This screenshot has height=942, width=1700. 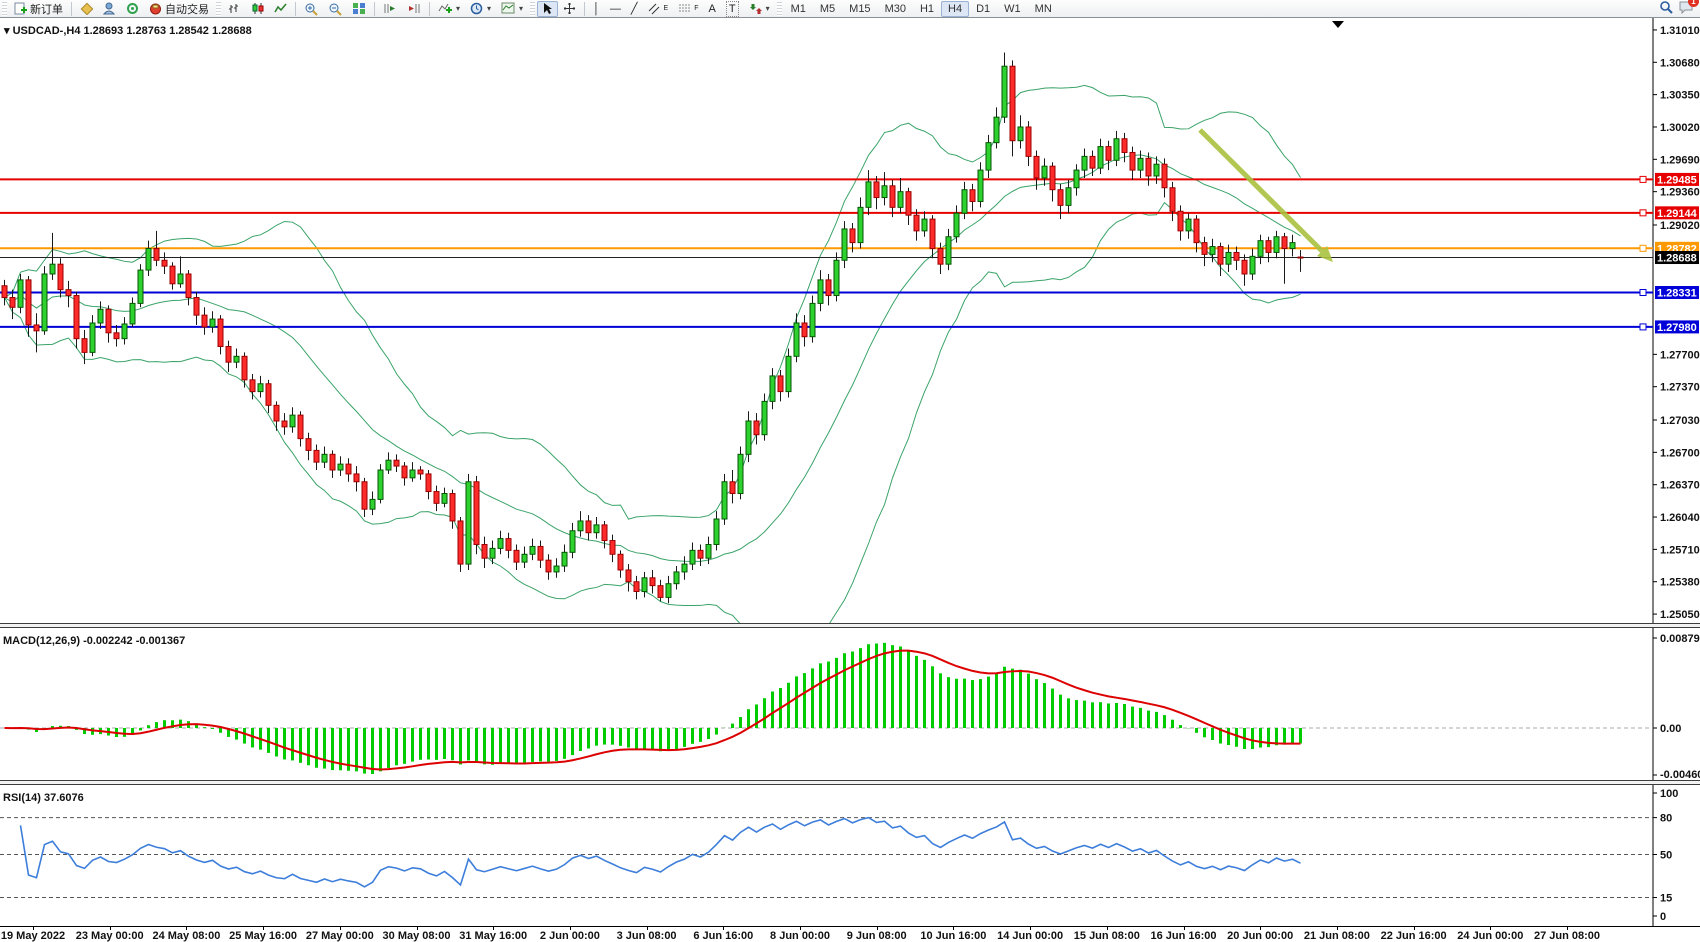 I want to click on fibonacci-tool-button: F, so click(x=688, y=9).